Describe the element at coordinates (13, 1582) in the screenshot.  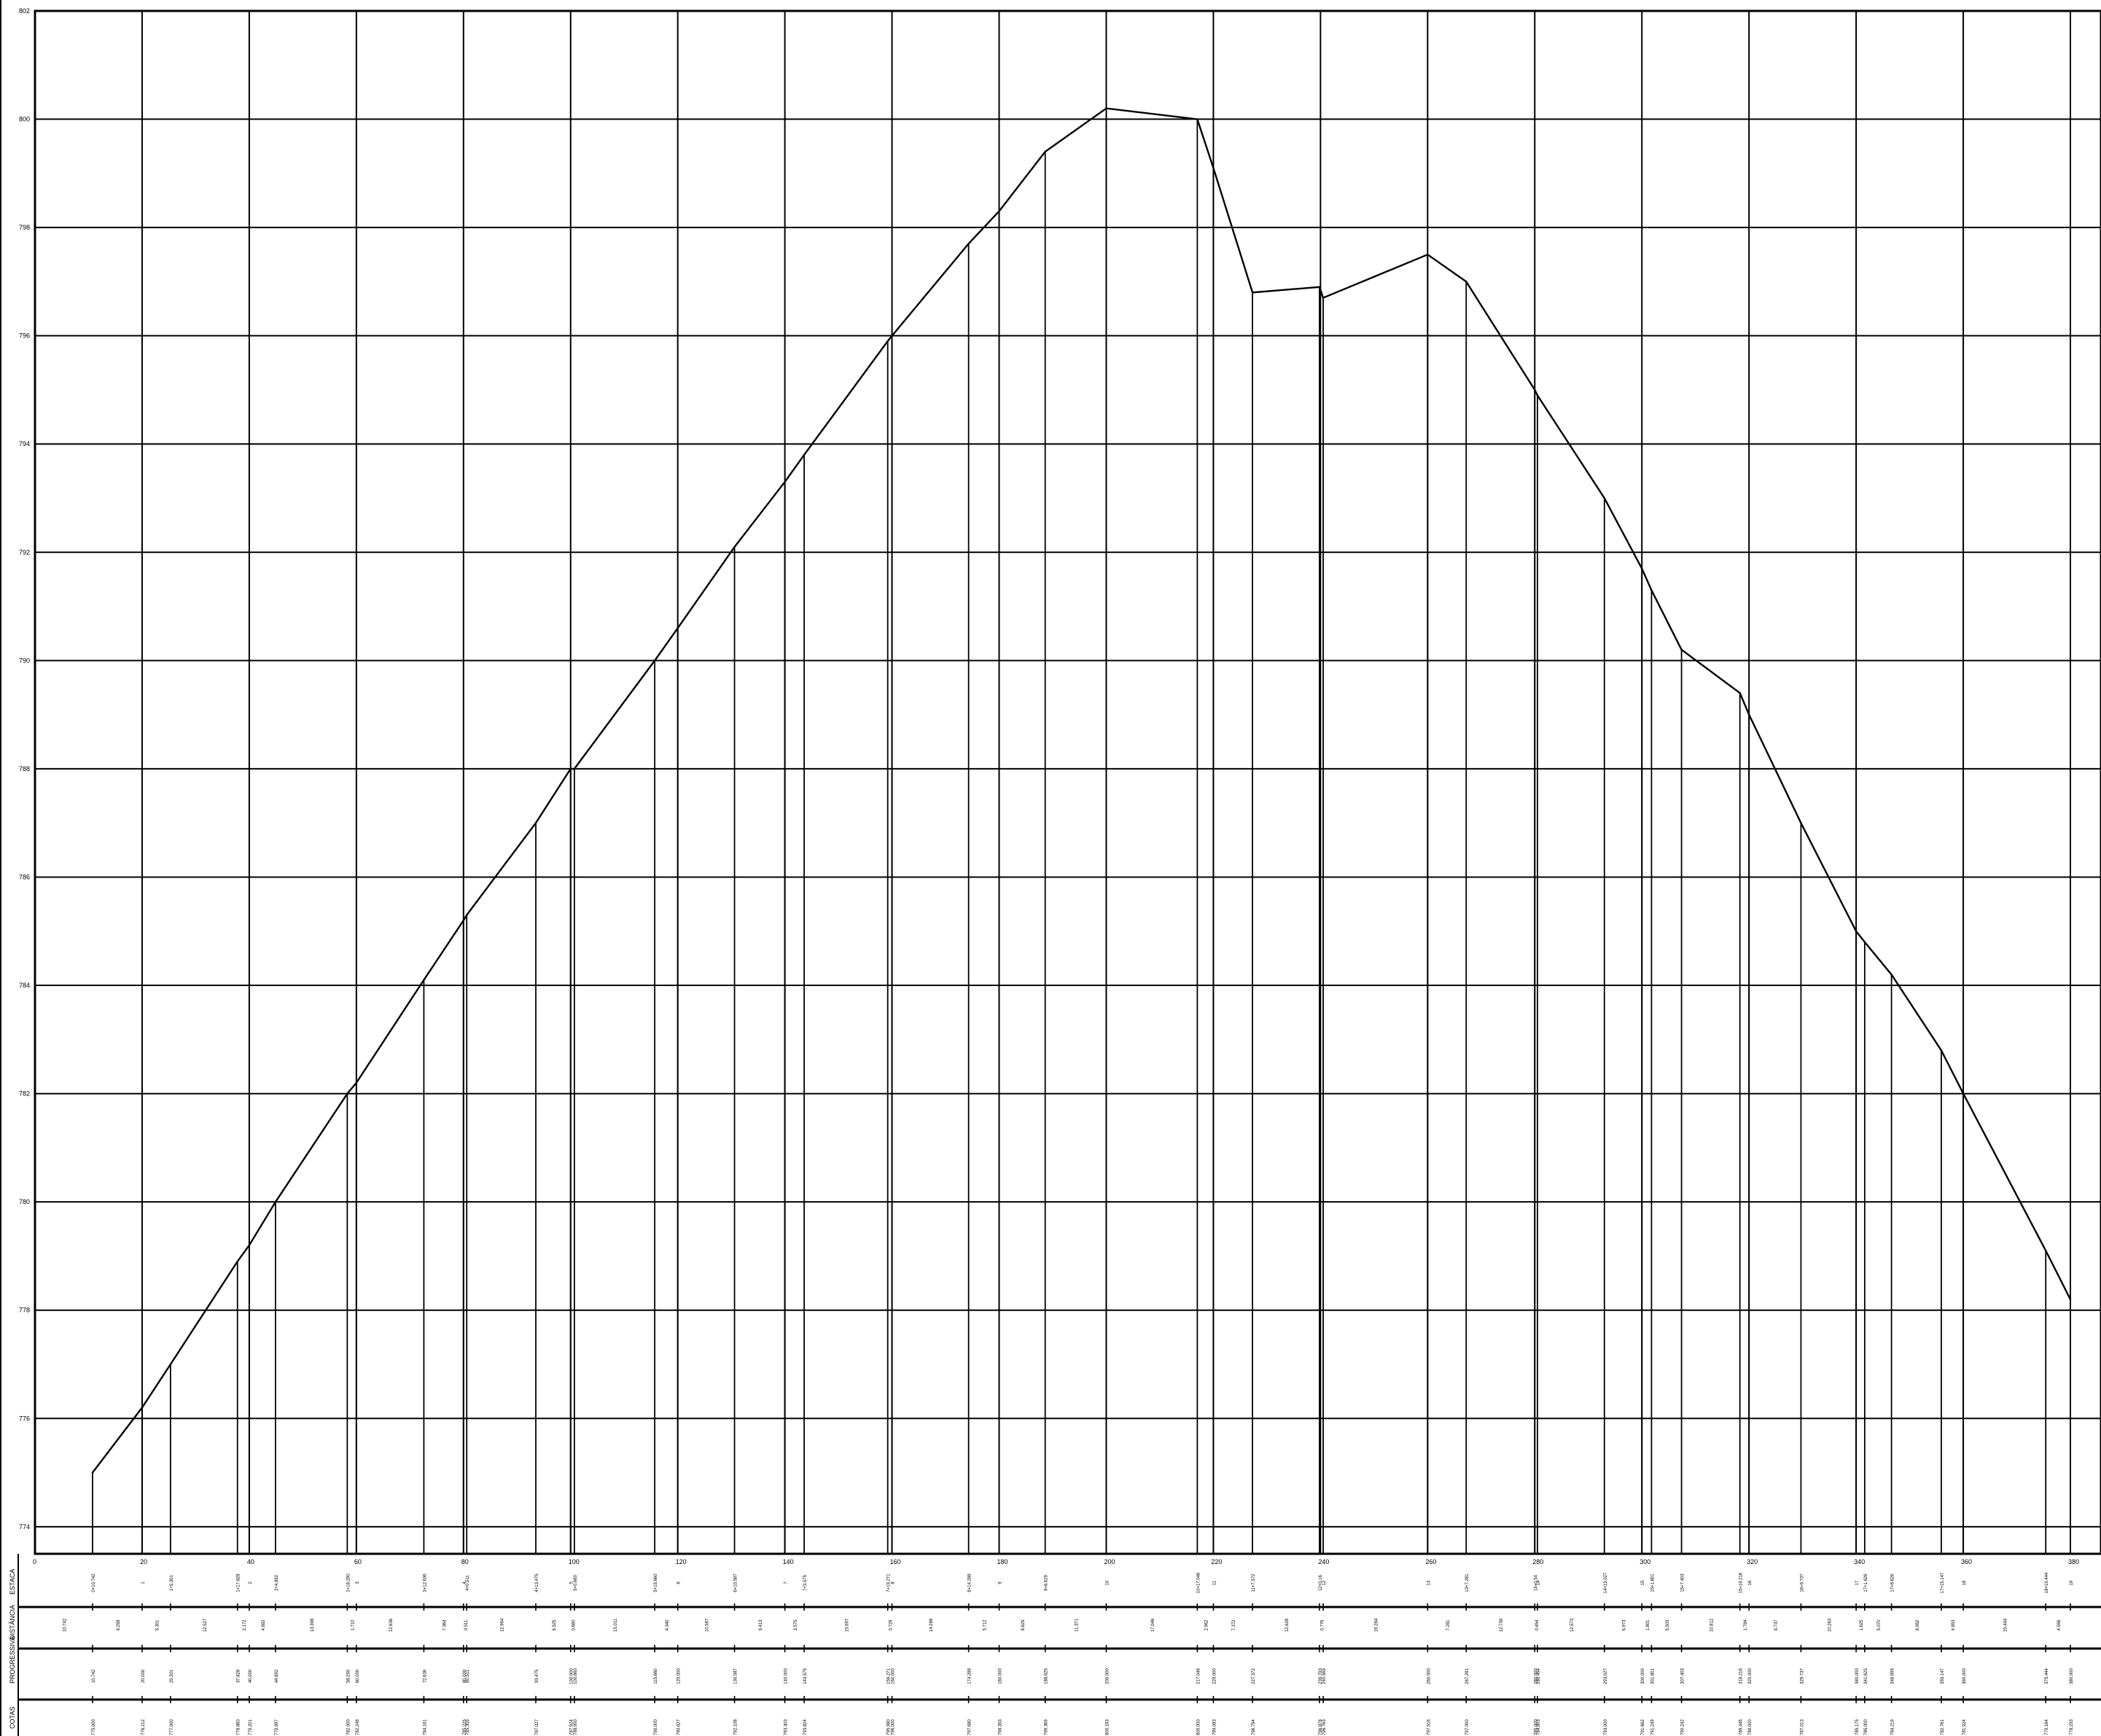
I see `table-row-label: ESTACA` at that location.